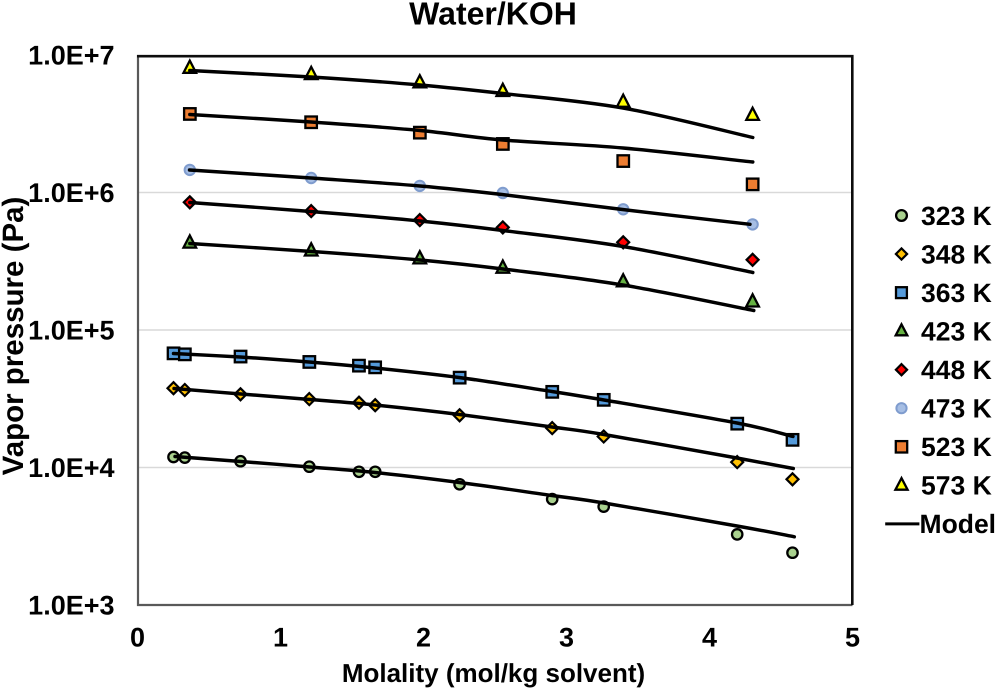  I want to click on svg-text: 473 K, so click(956, 409).